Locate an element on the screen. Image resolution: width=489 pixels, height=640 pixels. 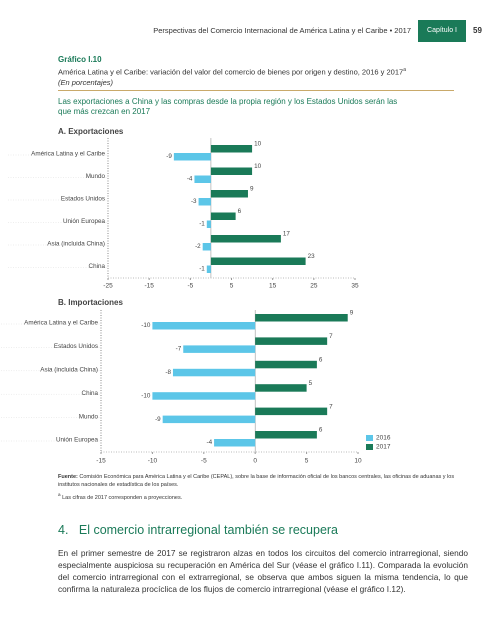
x-tick-label: -25 is located at coordinates (108, 286).